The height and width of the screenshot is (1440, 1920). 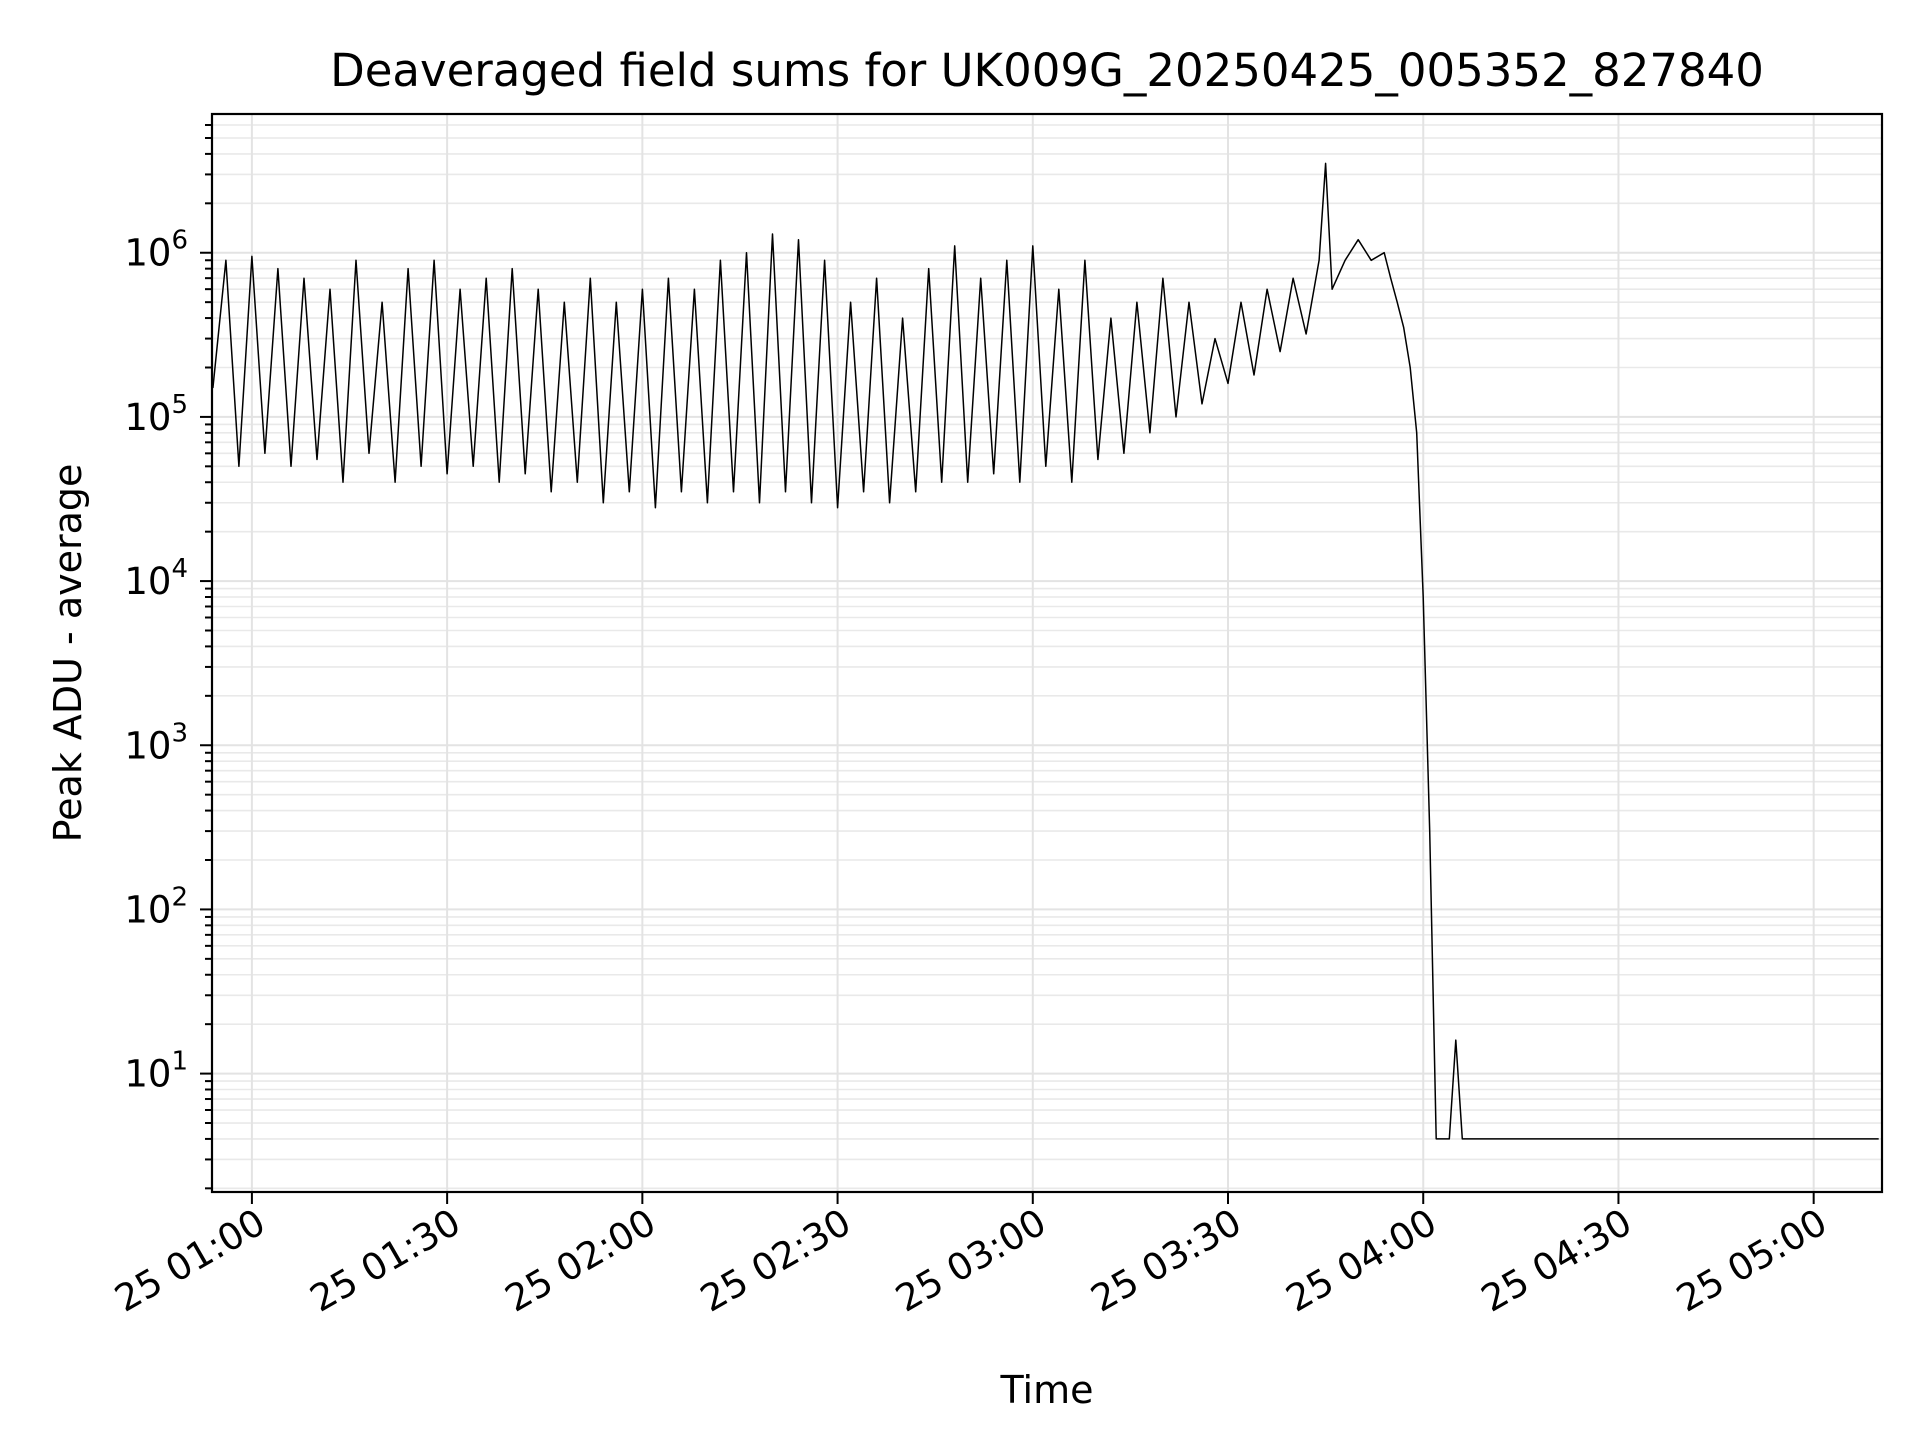 I want to click on y-tick-label: 10³, so click(x=156, y=742).